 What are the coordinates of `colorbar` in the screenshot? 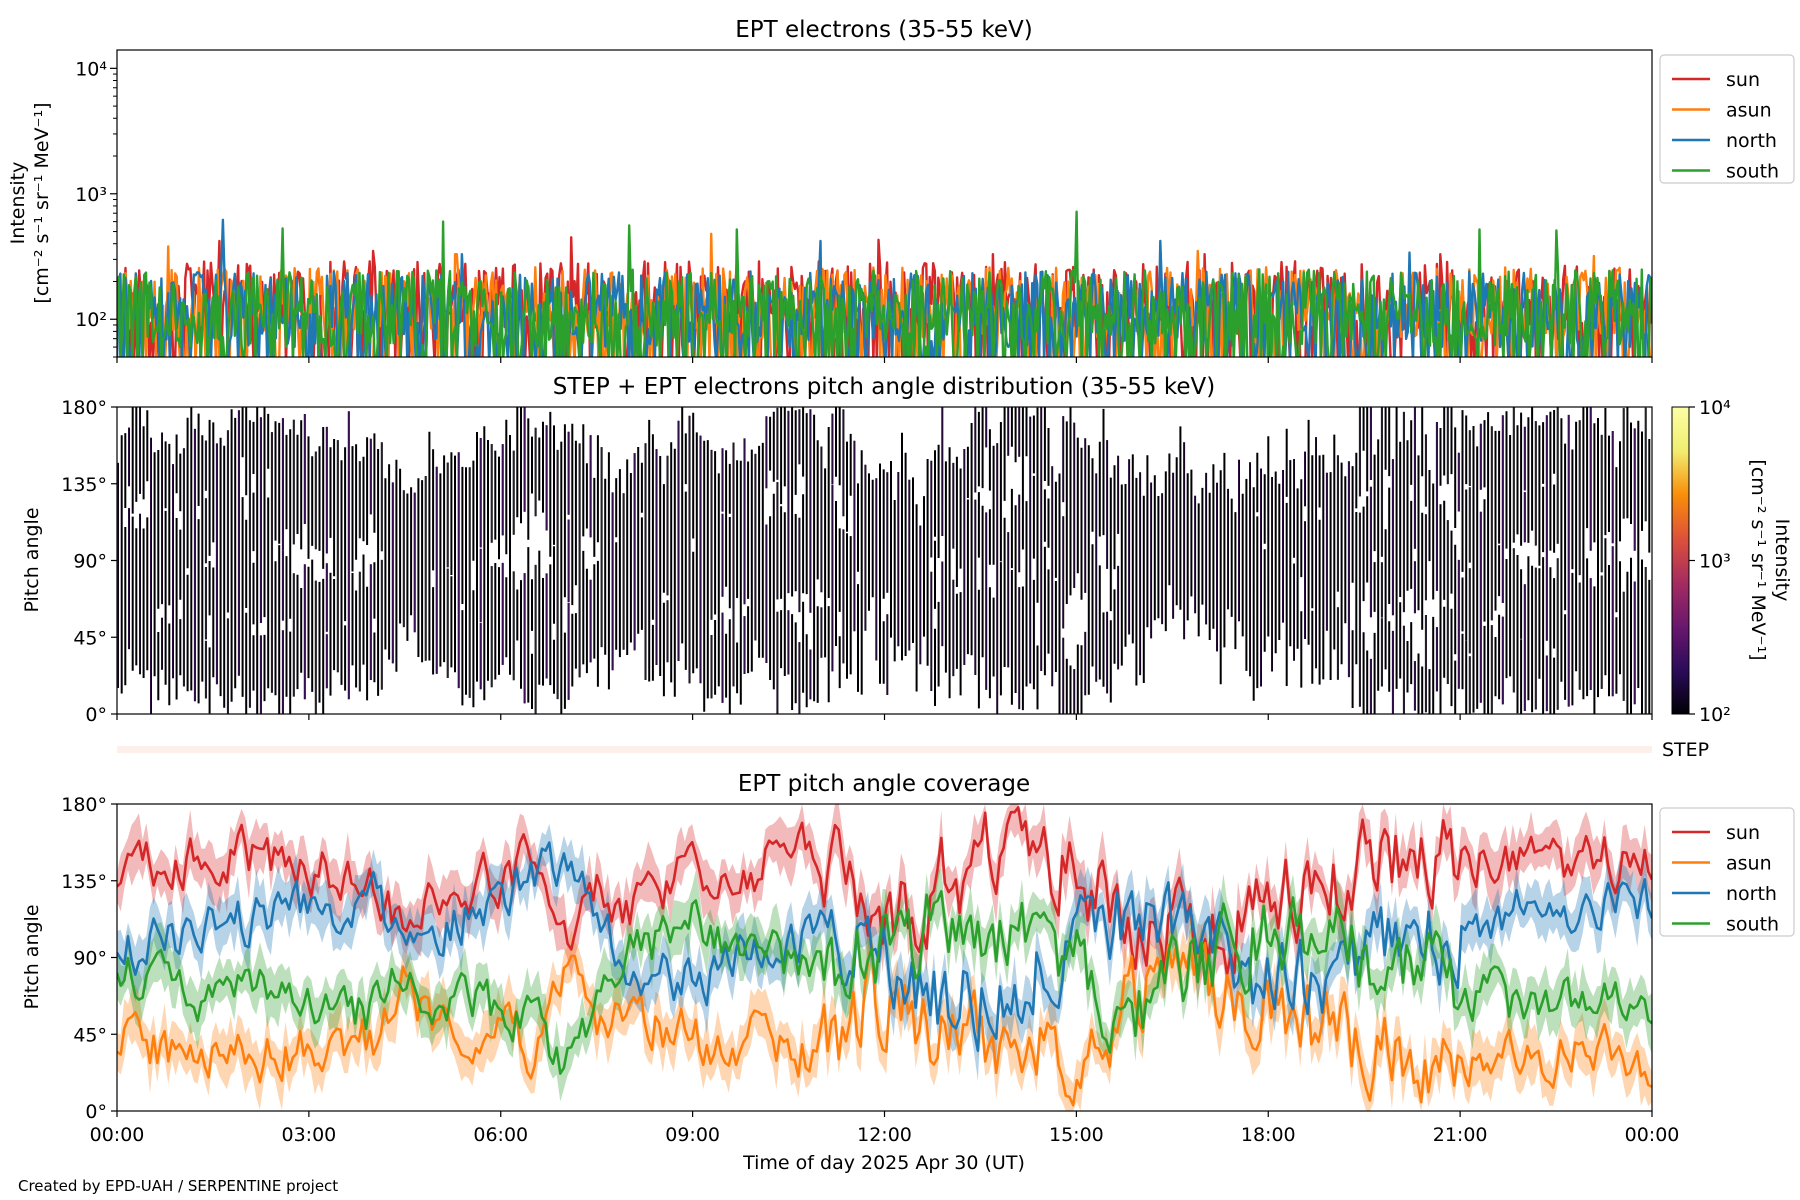 It's located at (1680, 560).